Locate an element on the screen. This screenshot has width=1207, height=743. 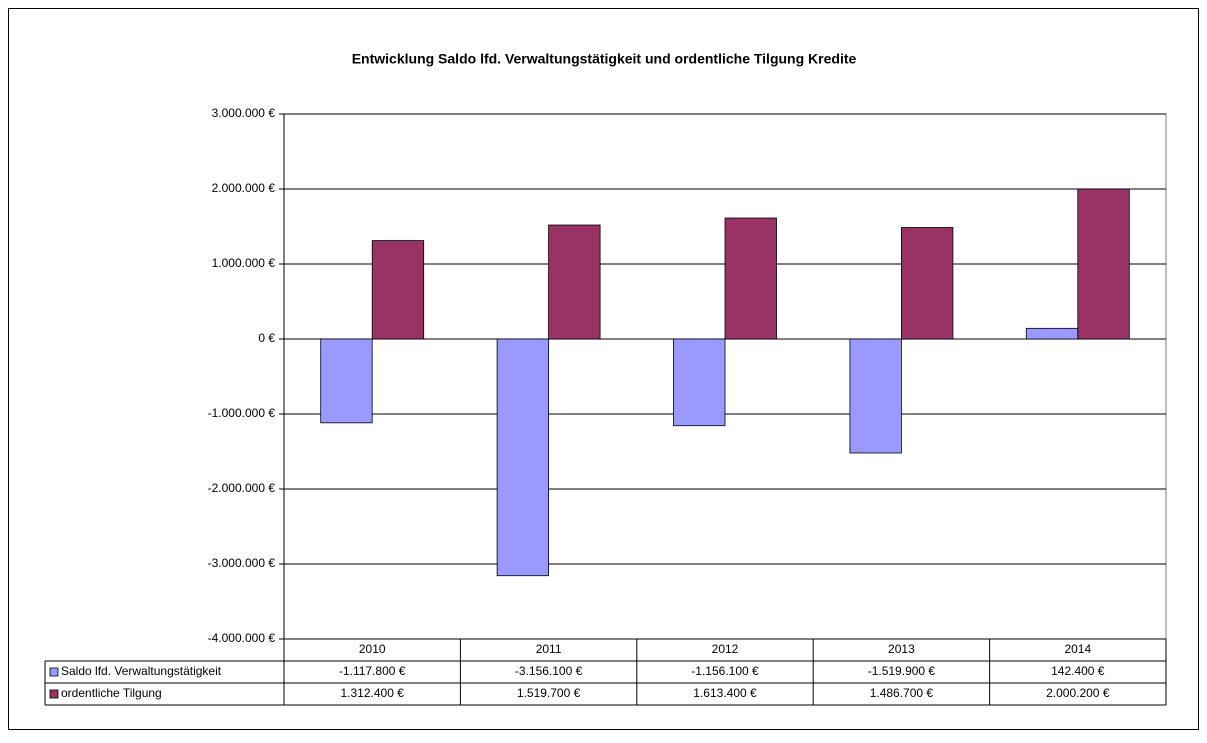
y-tick-label: -2.000.000 € is located at coordinates (242, 488).